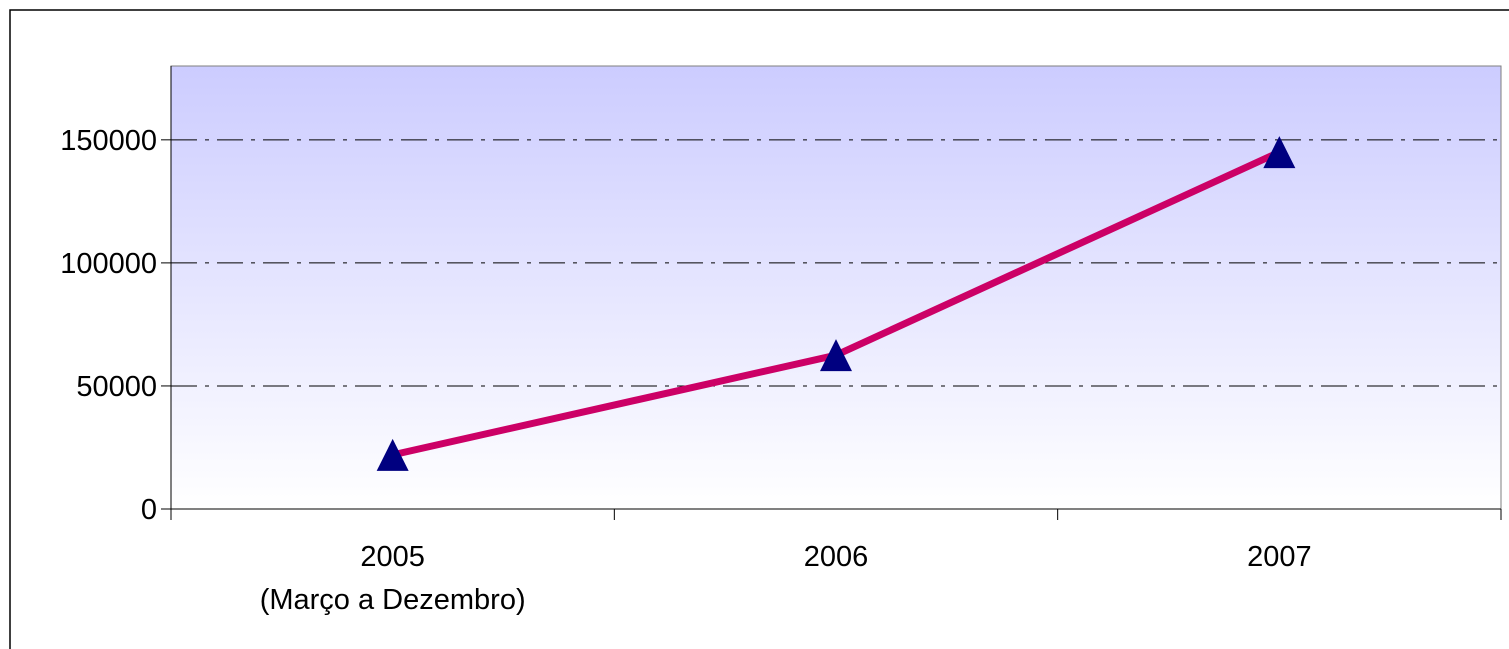 This screenshot has height=649, width=1509. Describe the element at coordinates (392, 557) in the screenshot. I see `x-tick-label: 2005` at that location.